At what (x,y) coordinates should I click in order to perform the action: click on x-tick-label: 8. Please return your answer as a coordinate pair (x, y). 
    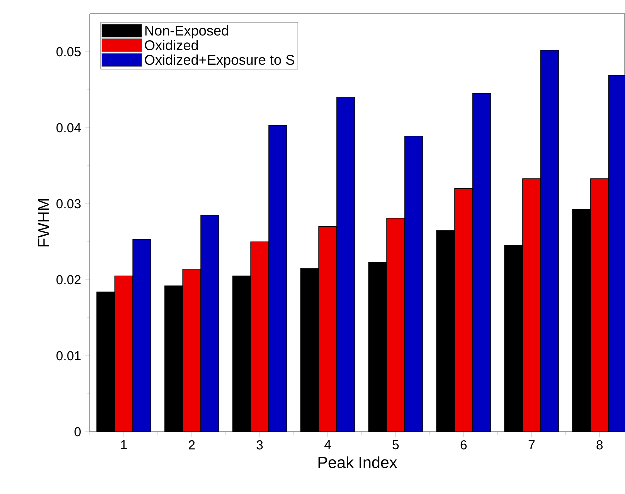
    Looking at the image, I should click on (599, 445).